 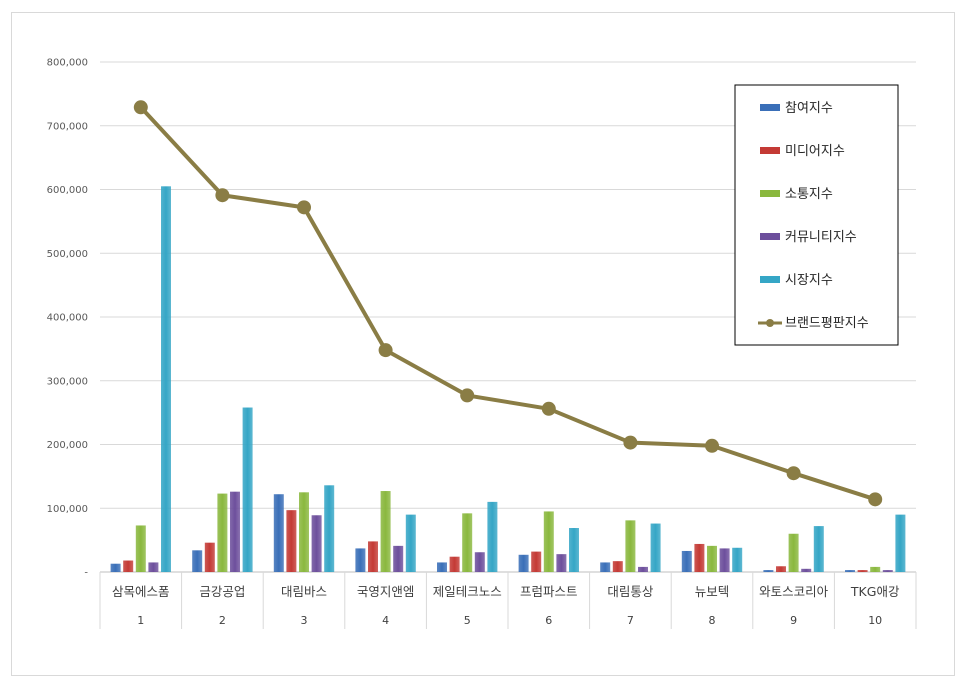 I want to click on x-rank-label: 4, so click(x=385, y=620).